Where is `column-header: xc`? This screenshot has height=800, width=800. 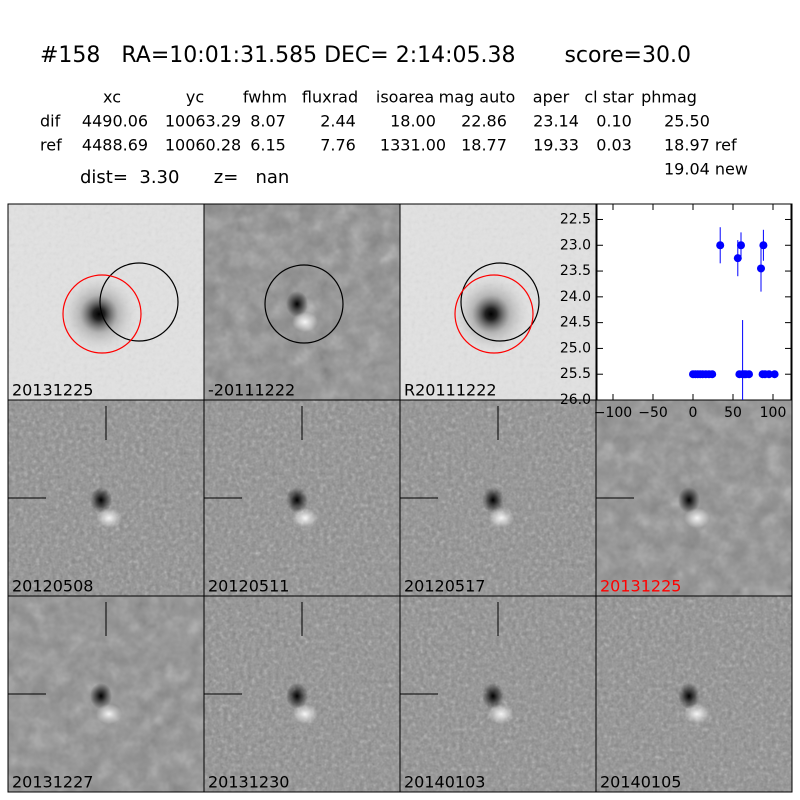
column-header: xc is located at coordinates (112, 97).